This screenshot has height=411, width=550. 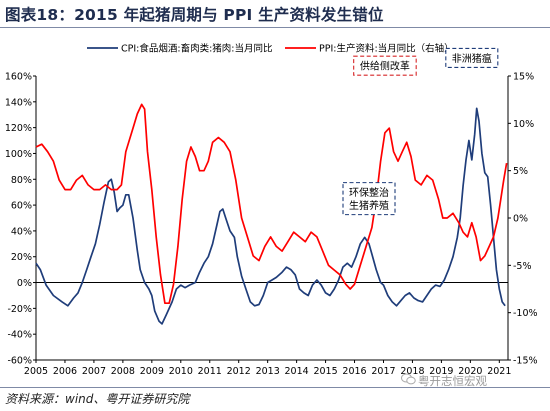 I want to click on y-left-tick-label: 160%, so click(x=18, y=77).